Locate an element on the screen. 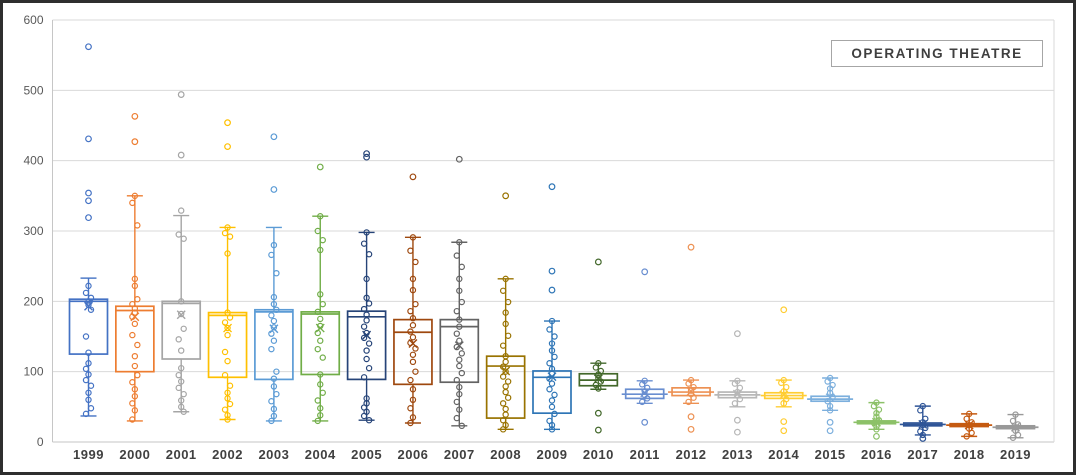 Image resolution: width=1076 pixels, height=475 pixels. x-axis-category-label: 2003 is located at coordinates (273, 454).